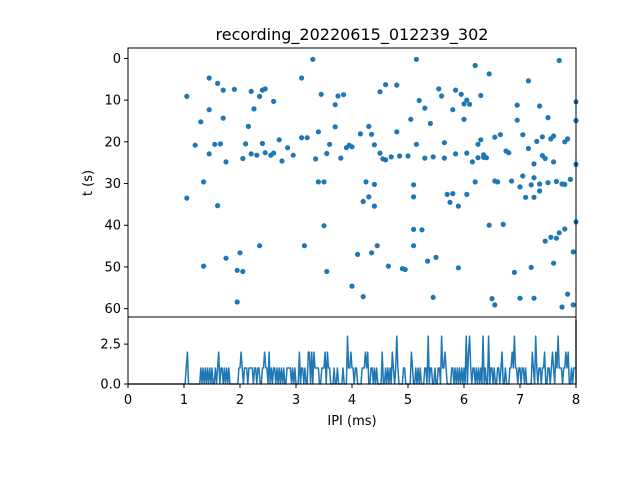  What do you see at coordinates (351, 421) in the screenshot?
I see `x-axis-label: IPI (ms)` at bounding box center [351, 421].